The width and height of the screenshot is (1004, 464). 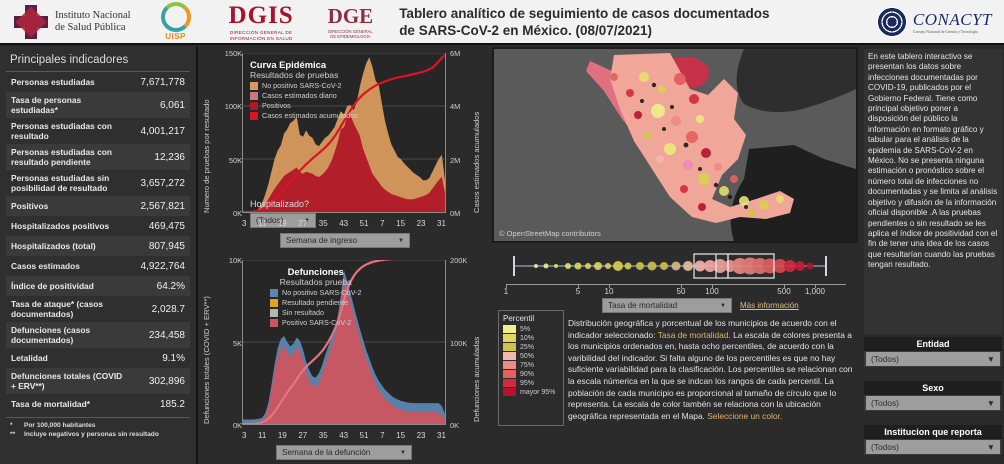 I want to click on insp-line-2: de Salud Pública, so click(x=90, y=27).